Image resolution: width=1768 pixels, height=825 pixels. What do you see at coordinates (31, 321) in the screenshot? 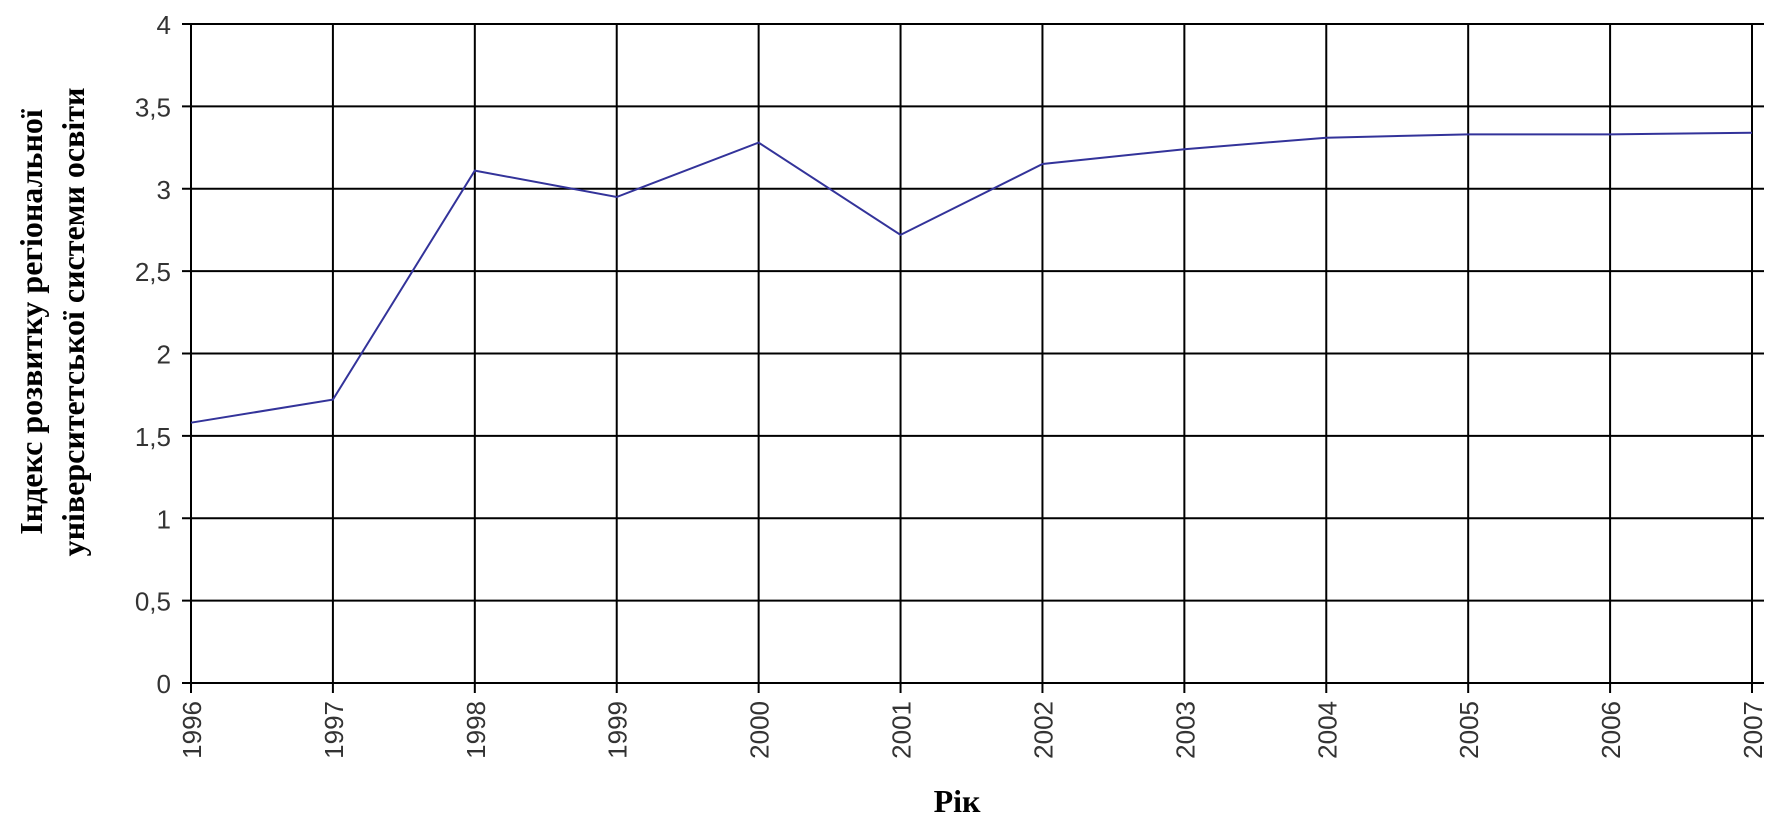
I see `y-axis-title-line-1: Індекс розвитку регіональної` at bounding box center [31, 321].